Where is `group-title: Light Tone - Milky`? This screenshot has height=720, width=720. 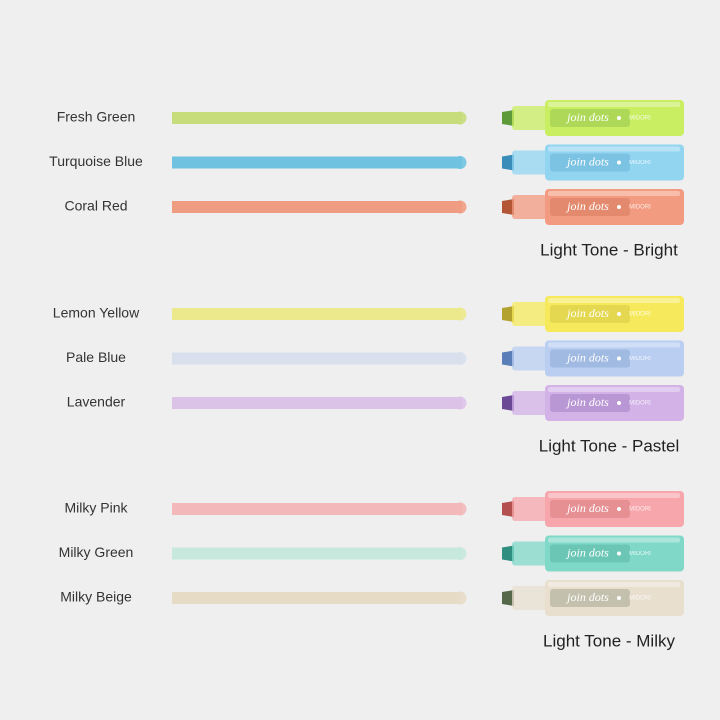
group-title: Light Tone - Milky is located at coordinates (609, 640).